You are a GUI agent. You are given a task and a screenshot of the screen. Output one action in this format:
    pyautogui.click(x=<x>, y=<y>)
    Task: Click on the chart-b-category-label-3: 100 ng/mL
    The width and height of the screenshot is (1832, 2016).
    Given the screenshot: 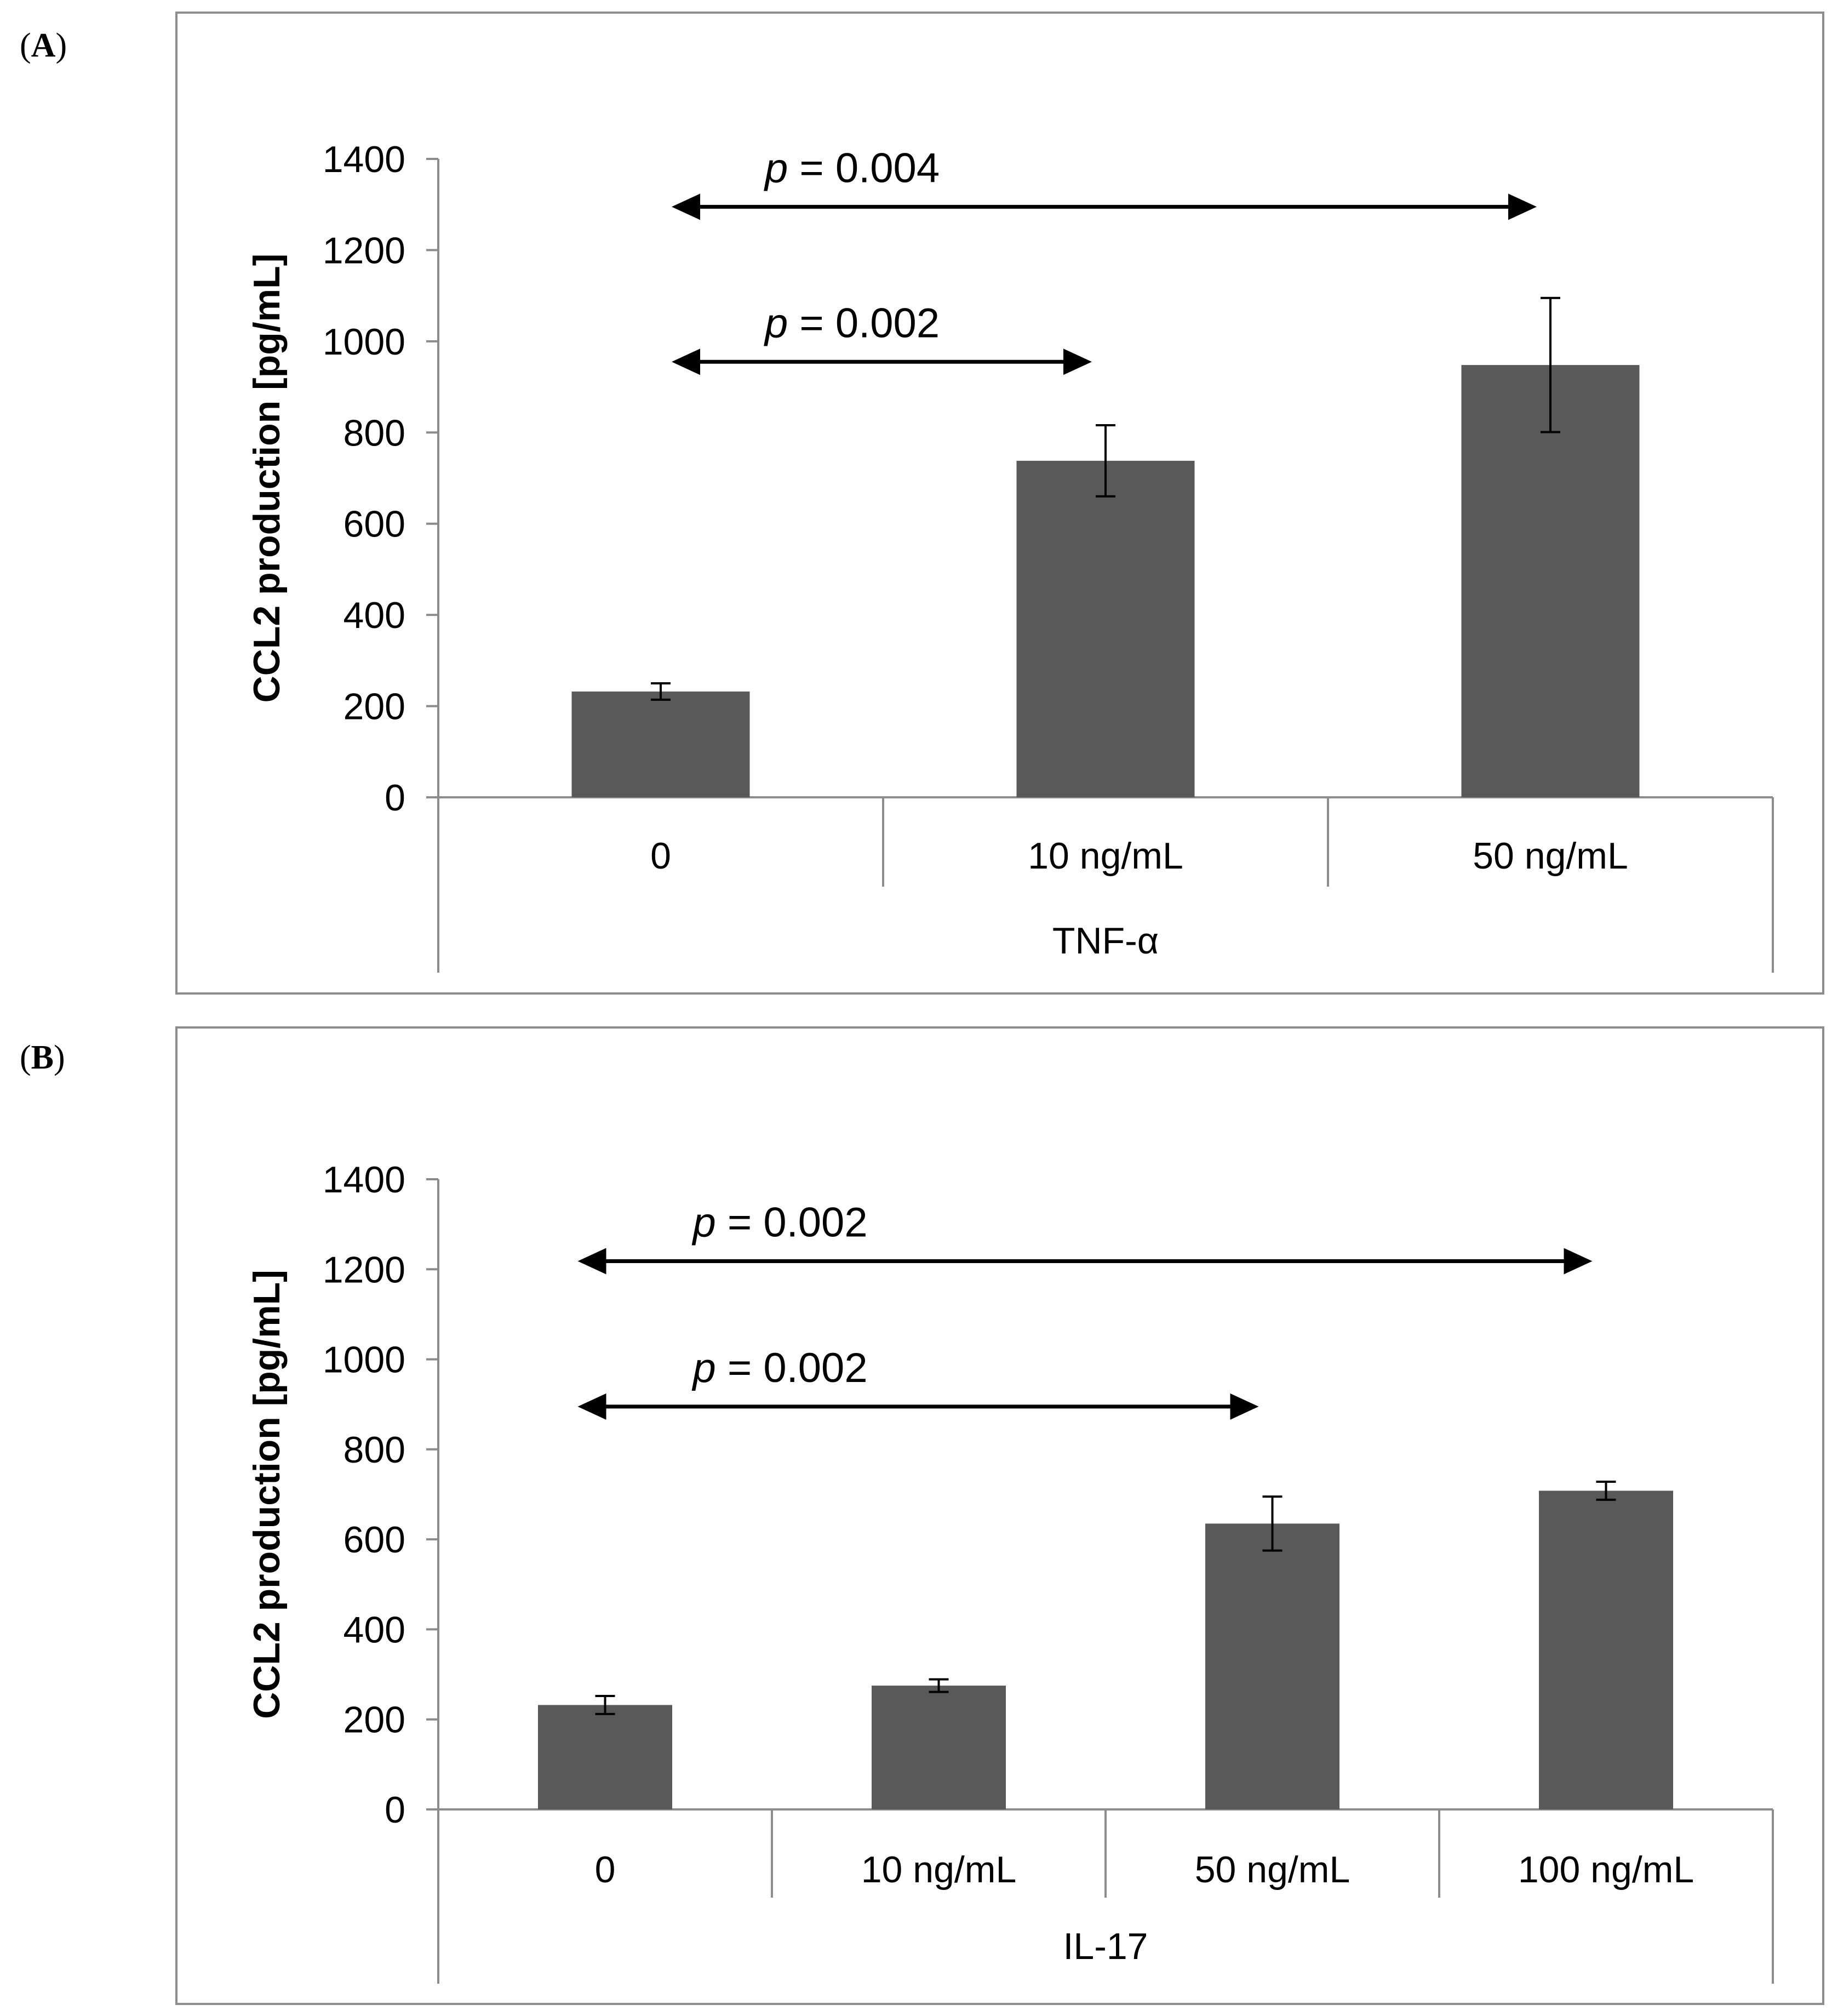 What is the action you would take?
    pyautogui.click(x=1606, y=1870)
    